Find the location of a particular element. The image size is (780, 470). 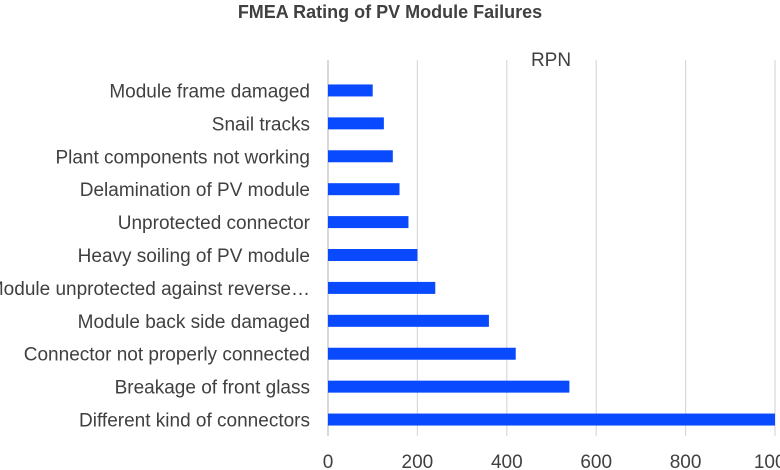

category-label: Heavy soiling of PV module is located at coordinates (194, 256).